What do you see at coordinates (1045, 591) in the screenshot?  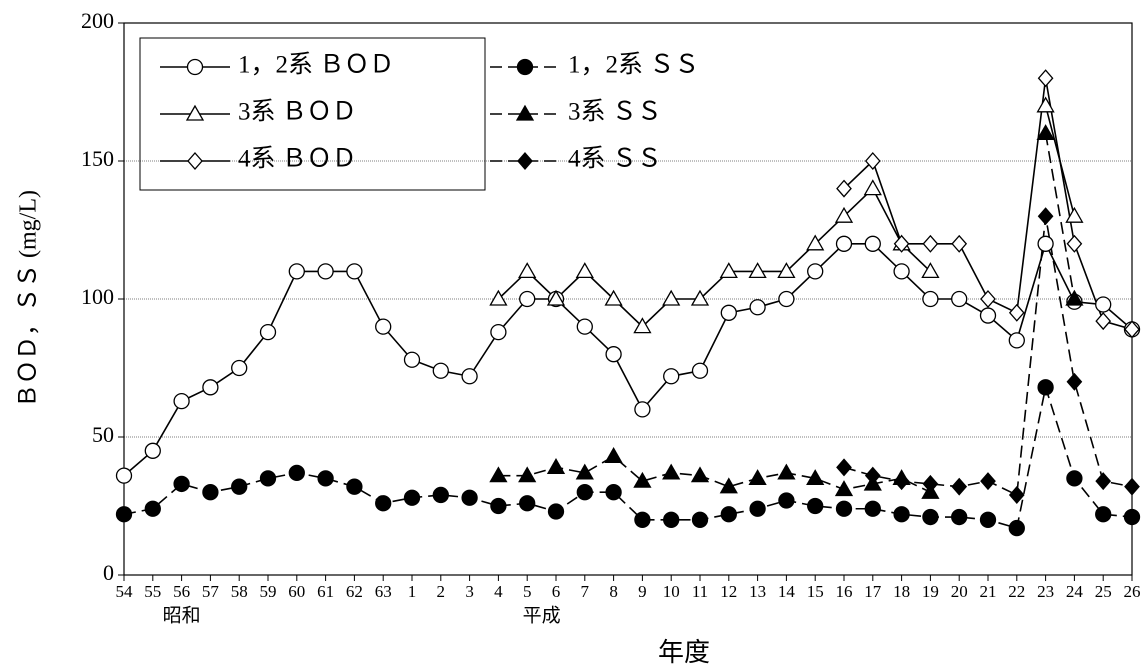 I see `x-tick-label: 23` at bounding box center [1045, 591].